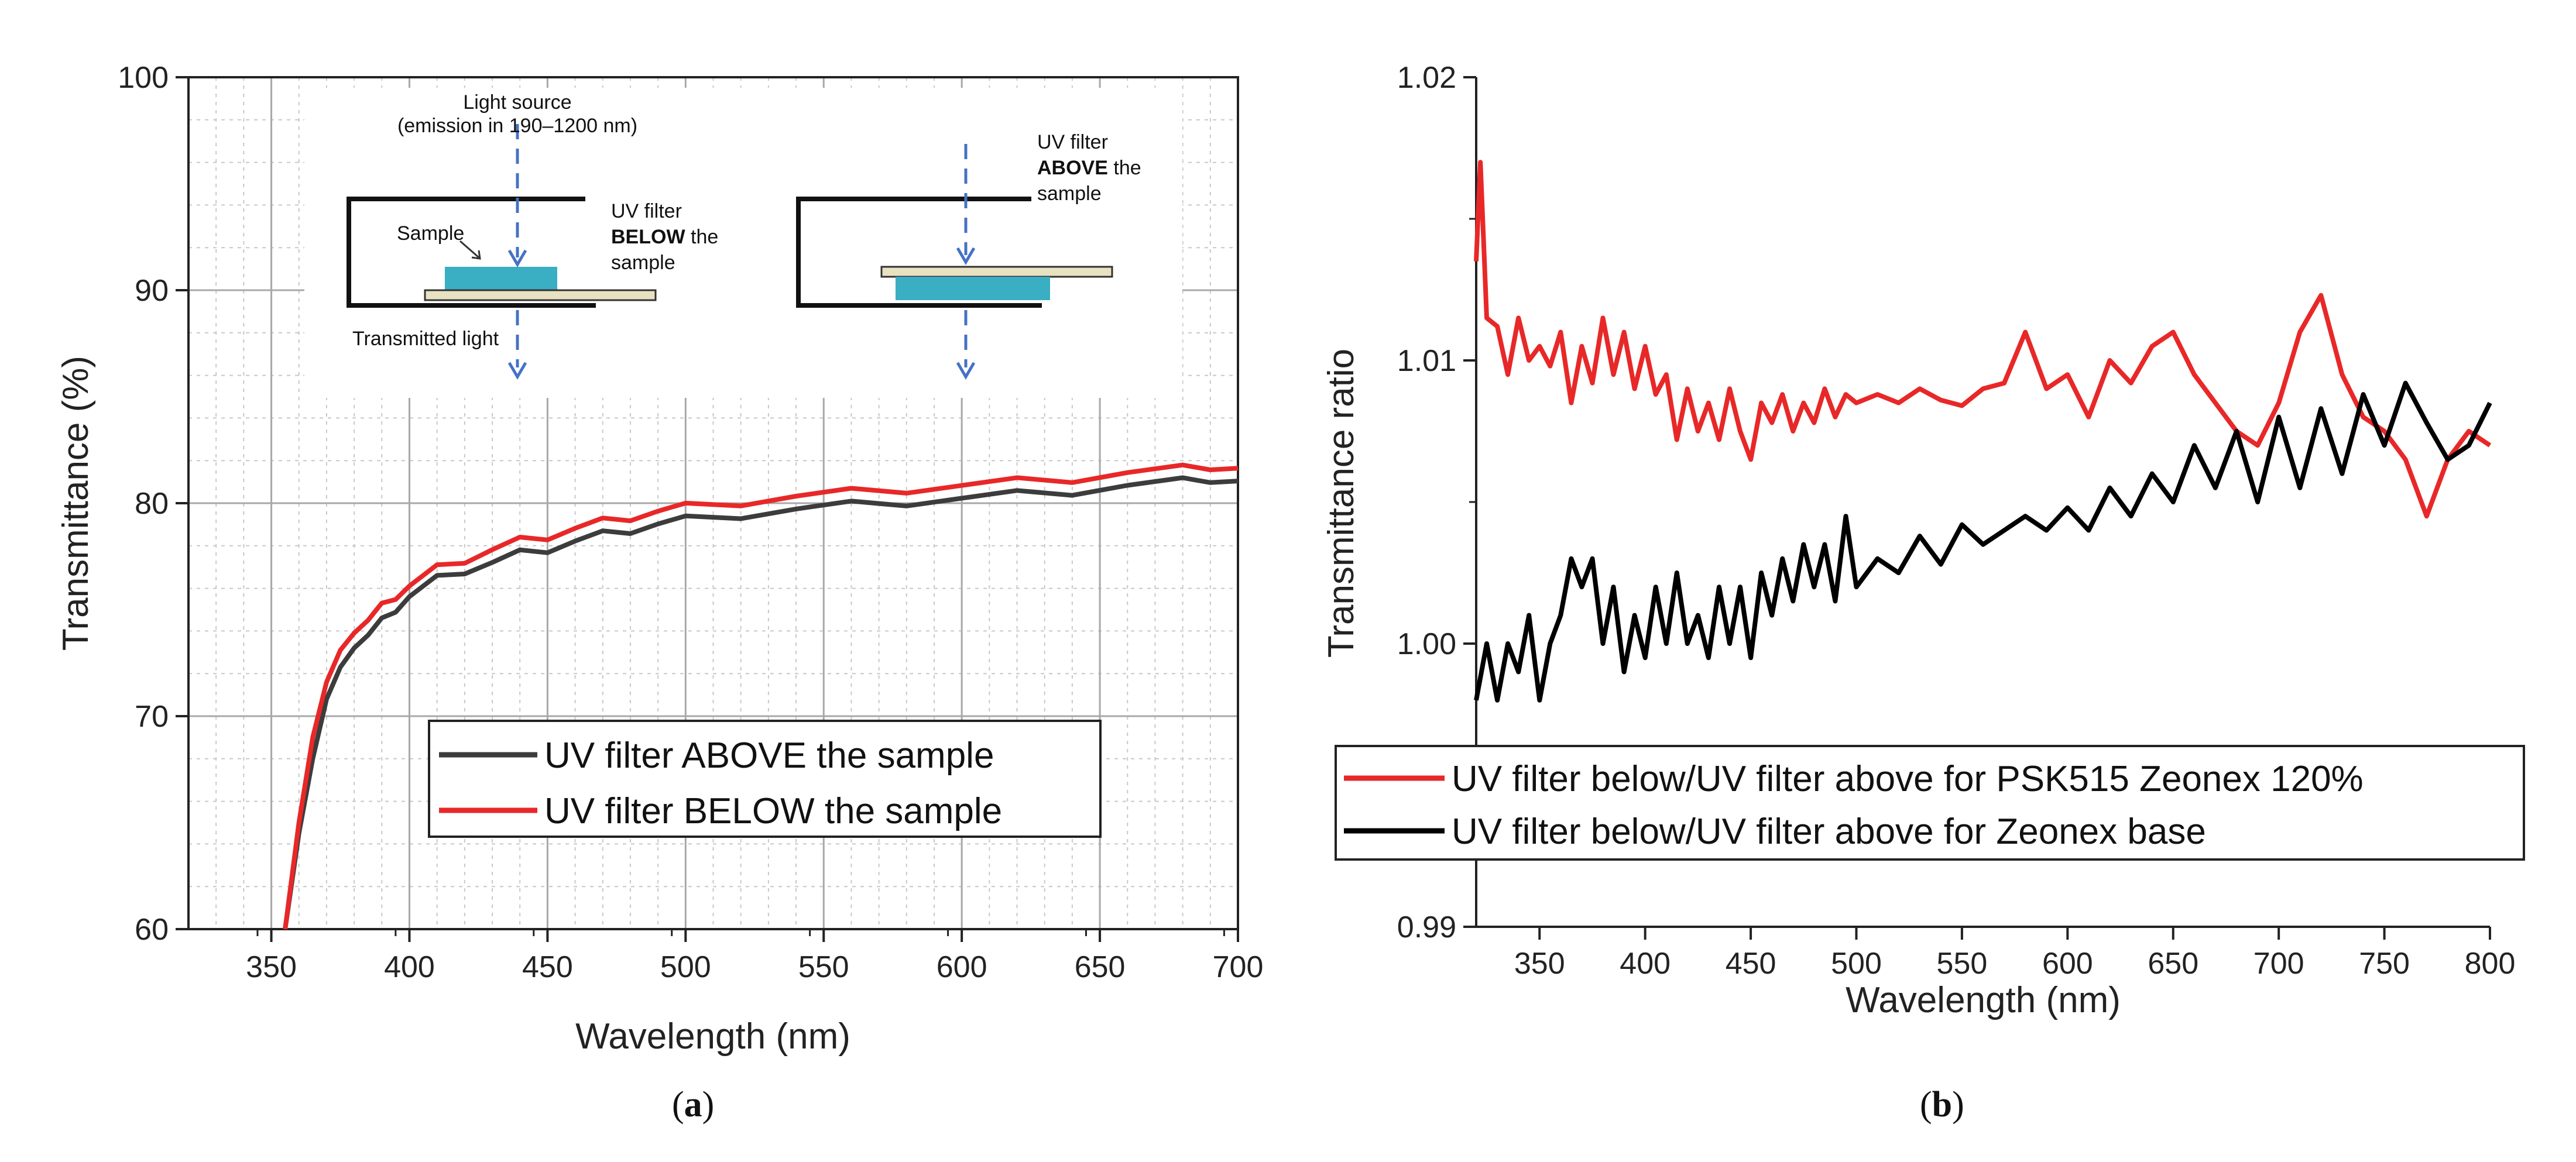  What do you see at coordinates (769, 755) in the screenshot?
I see `legend-label-above: UV filter ABOVE the sample` at bounding box center [769, 755].